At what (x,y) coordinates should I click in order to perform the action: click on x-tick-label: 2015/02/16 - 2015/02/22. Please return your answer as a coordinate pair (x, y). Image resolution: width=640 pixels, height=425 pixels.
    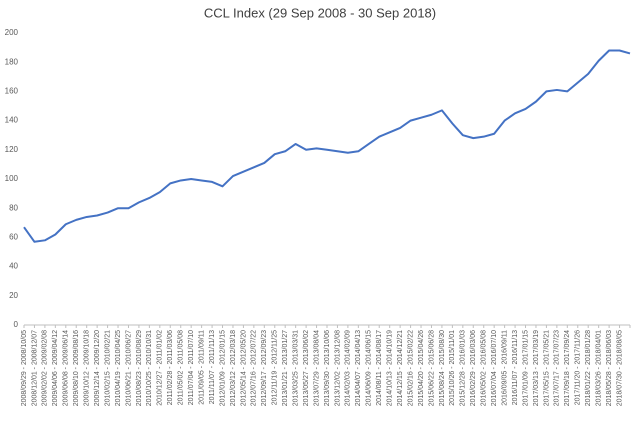
    Looking at the image, I should click on (410, 368).